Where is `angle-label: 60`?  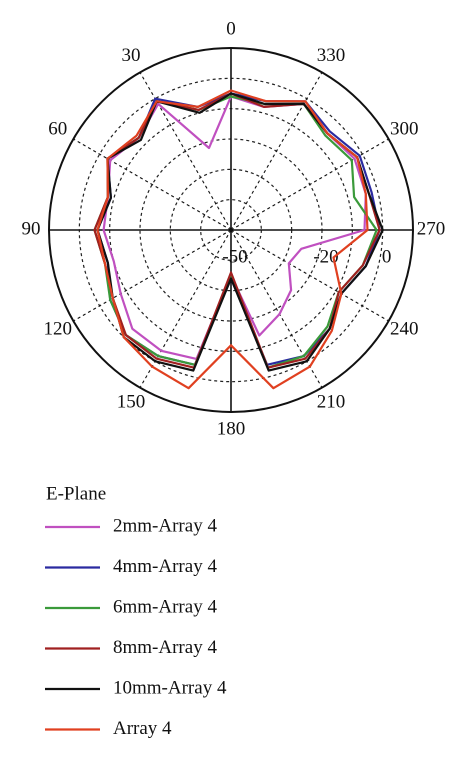 angle-label: 60 is located at coordinates (57, 128).